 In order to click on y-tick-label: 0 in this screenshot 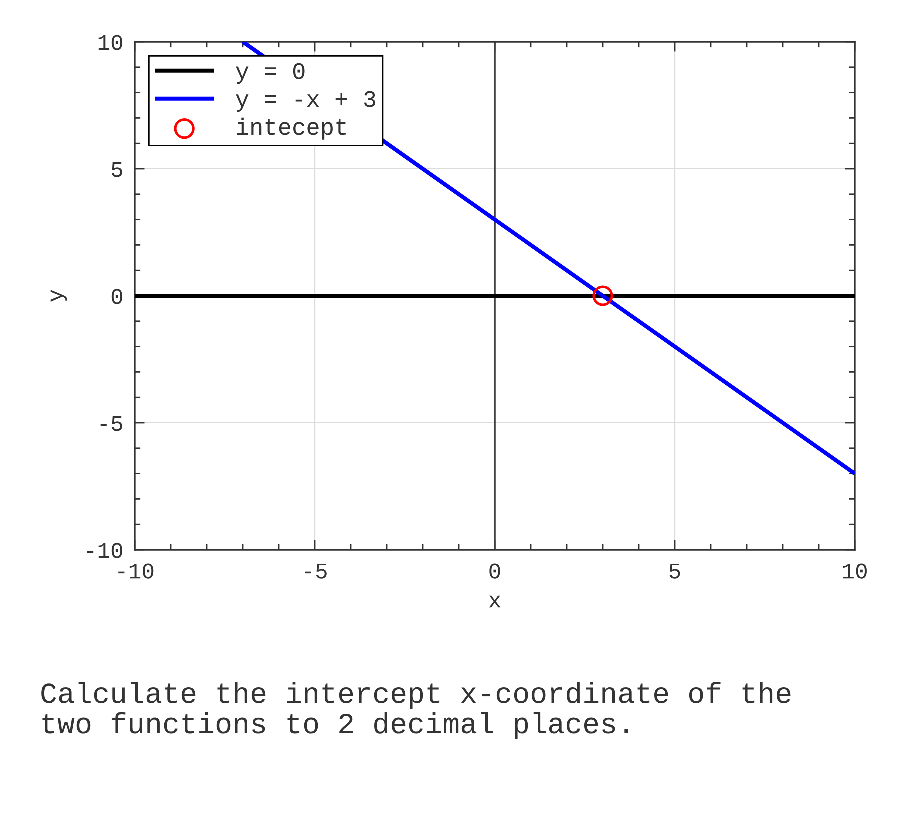, I will do `click(117, 296)`.